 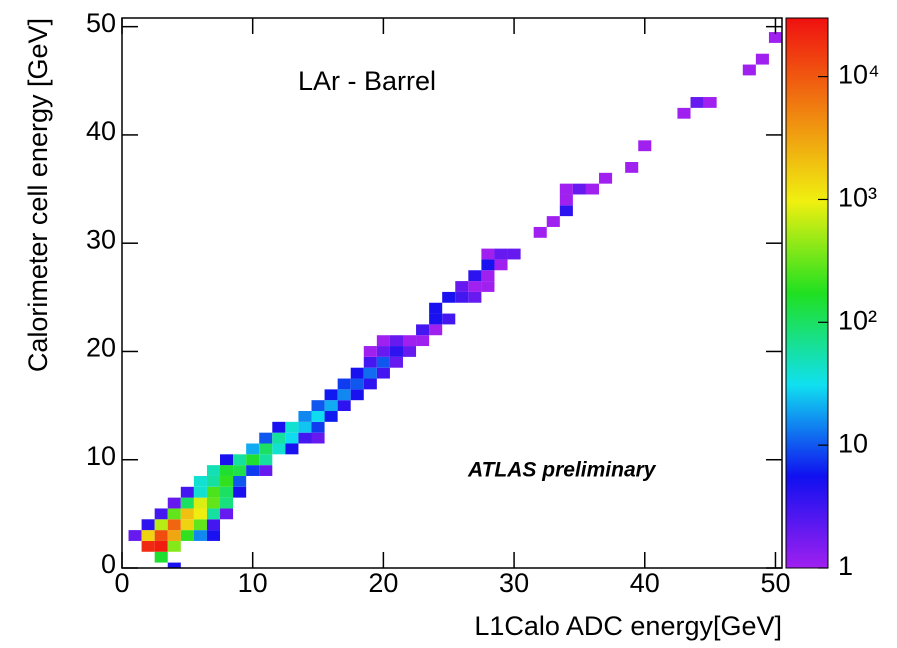 What do you see at coordinates (253, 583) in the screenshot?
I see `x-tick-label: 10` at bounding box center [253, 583].